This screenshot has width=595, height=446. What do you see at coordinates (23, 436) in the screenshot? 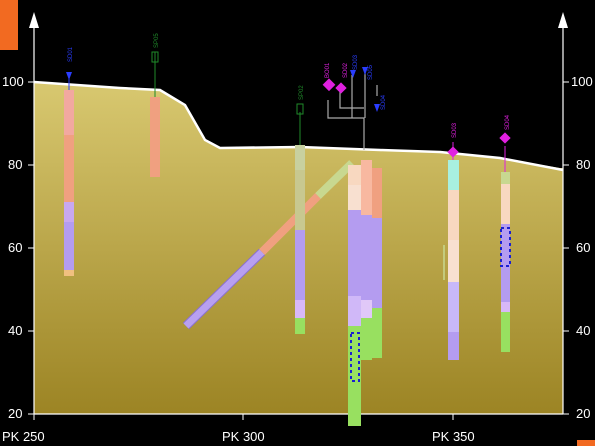
I see `x-tick-label: PK 250` at bounding box center [23, 436].